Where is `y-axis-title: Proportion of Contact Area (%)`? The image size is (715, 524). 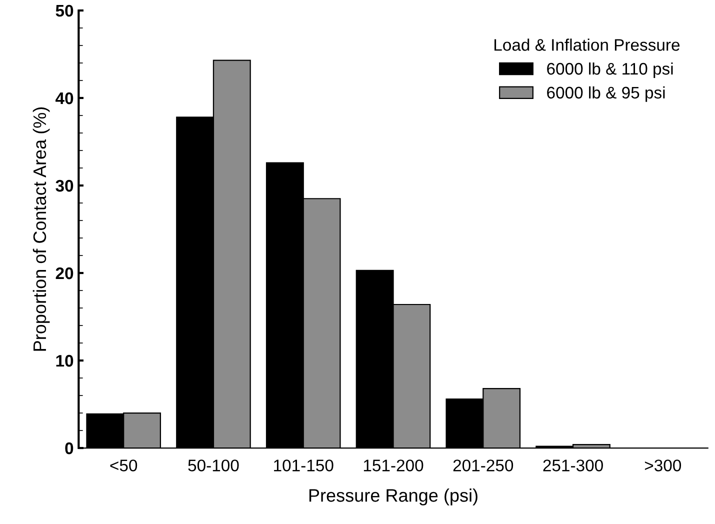
y-axis-title: Proportion of Contact Area (%) is located at coordinates (41, 229).